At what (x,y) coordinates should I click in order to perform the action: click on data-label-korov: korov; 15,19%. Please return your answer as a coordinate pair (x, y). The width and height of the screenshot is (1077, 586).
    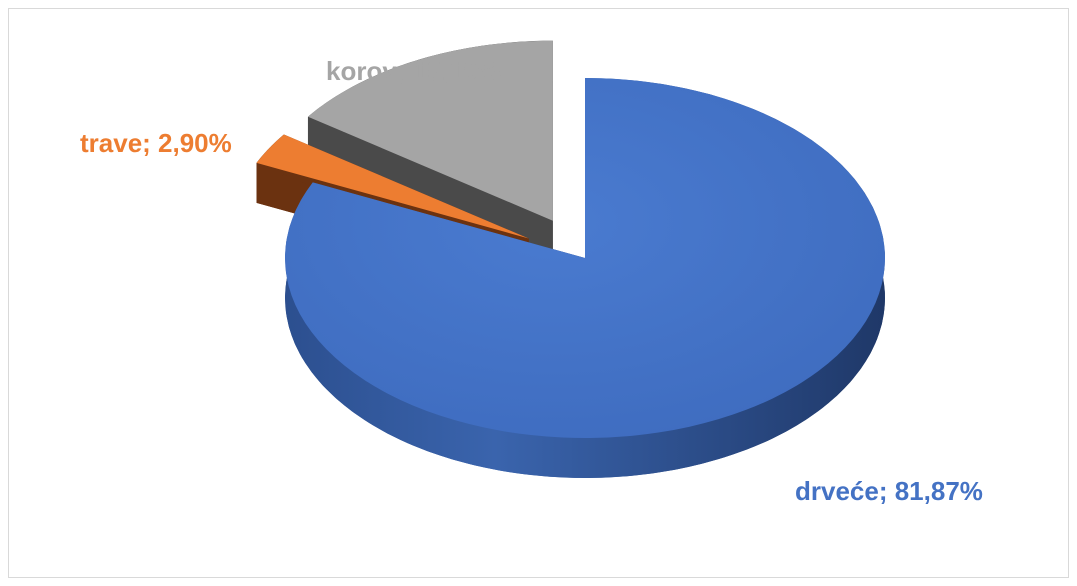
    Looking at the image, I should click on (413, 71).